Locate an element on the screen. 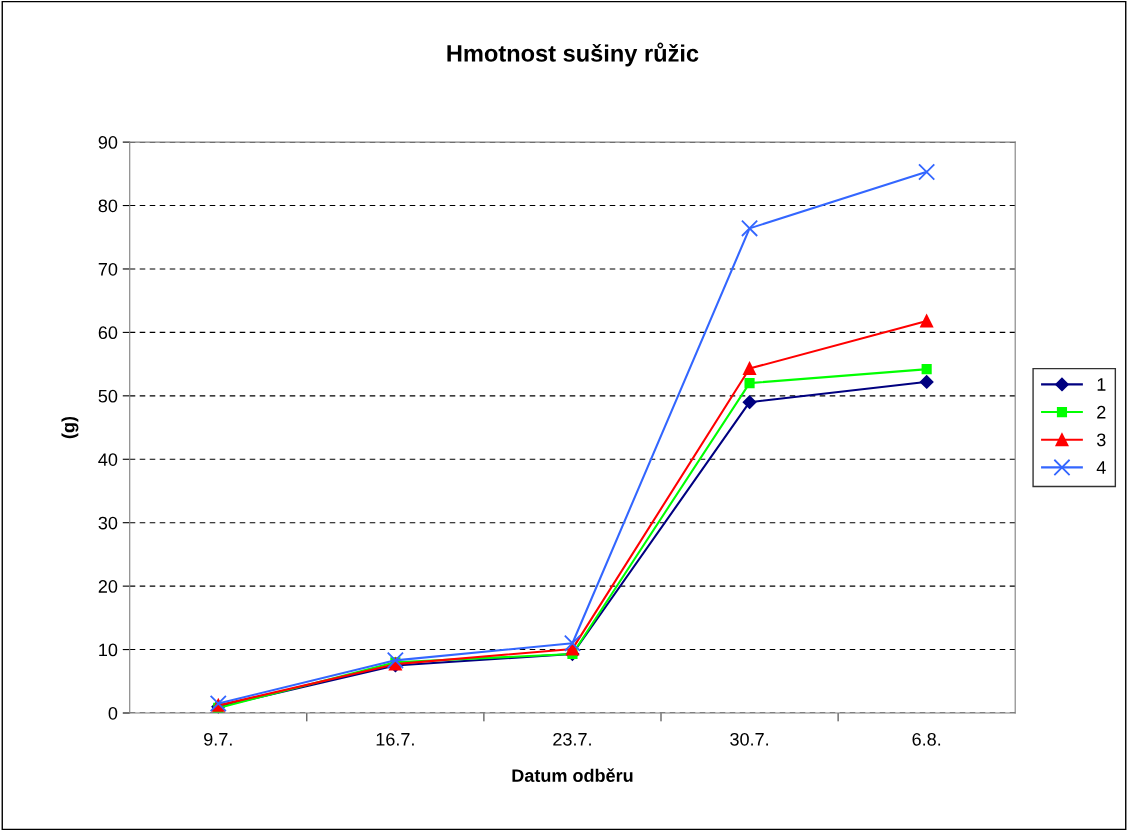 The width and height of the screenshot is (1128, 831). x-tick-label: 6.8. is located at coordinates (926, 739).